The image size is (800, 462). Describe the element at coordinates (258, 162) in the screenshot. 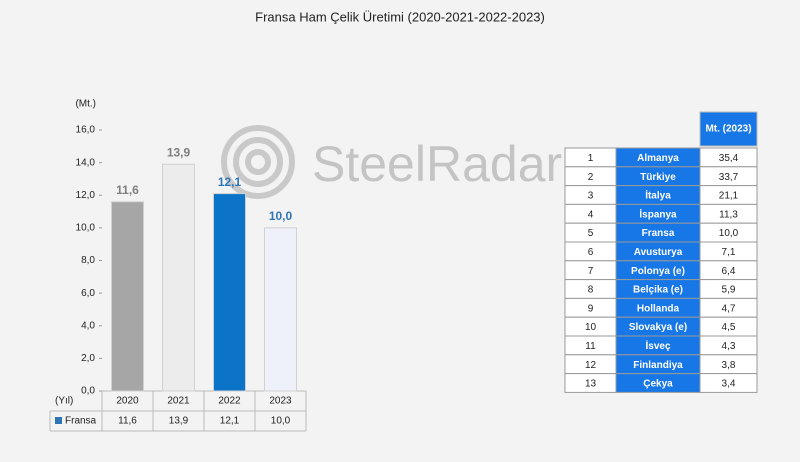

I see `watermark-logo` at that location.